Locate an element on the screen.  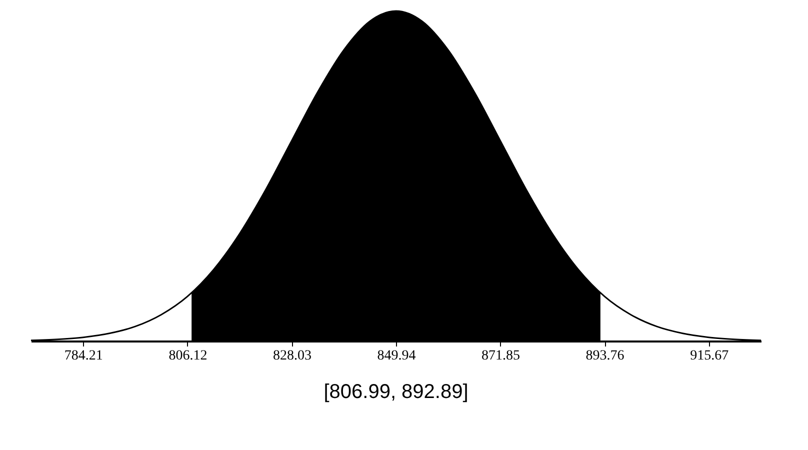
x-tick-label: 893.76 is located at coordinates (605, 356).